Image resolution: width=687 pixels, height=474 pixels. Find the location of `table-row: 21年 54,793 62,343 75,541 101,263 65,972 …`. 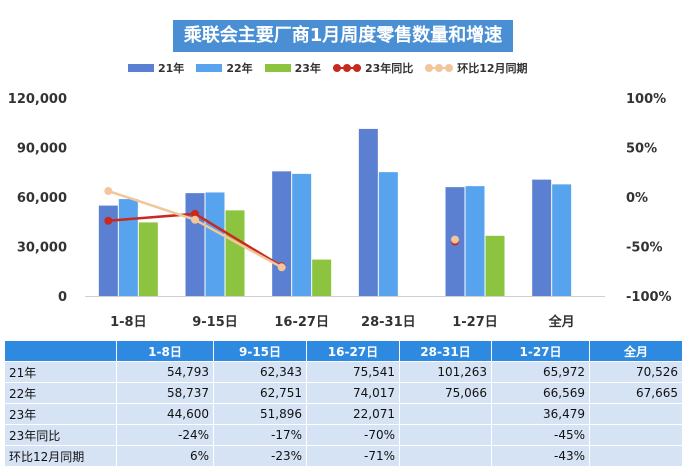

table-row: 21年 54,793 62,343 75,541 101,263 65,972 … is located at coordinates (343, 372).